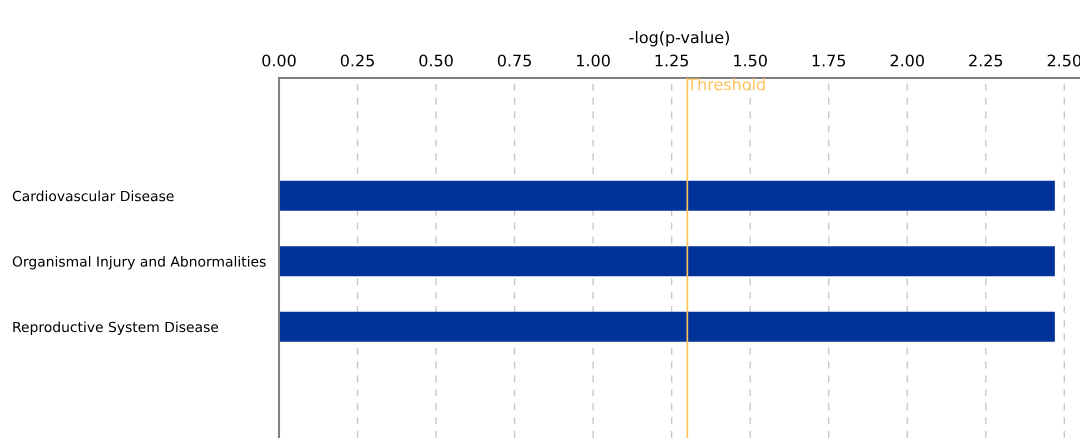 The height and width of the screenshot is (438, 1080). Describe the element at coordinates (726, 84) in the screenshot. I see `ref-line-label: Threshold` at that location.